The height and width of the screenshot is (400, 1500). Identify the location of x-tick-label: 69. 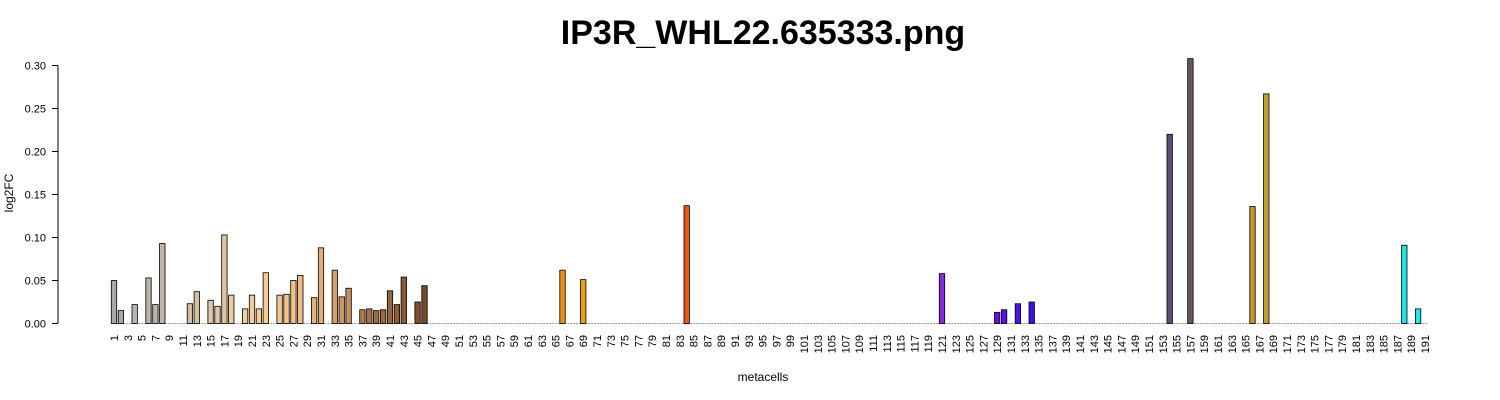
(584, 341).